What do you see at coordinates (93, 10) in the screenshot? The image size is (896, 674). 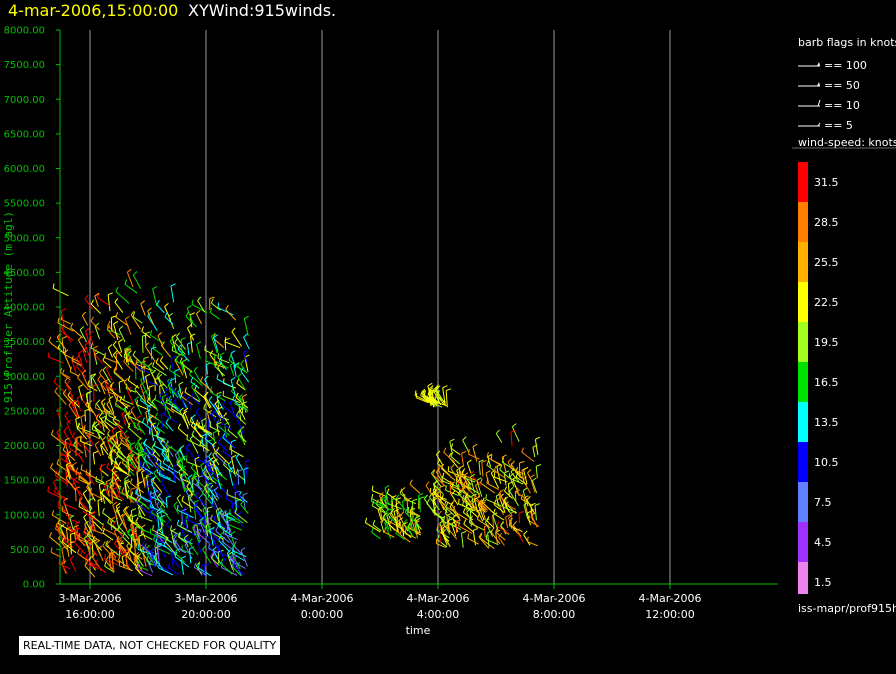 I see `title-date: 4-mar-2006,15:00:00` at bounding box center [93, 10].